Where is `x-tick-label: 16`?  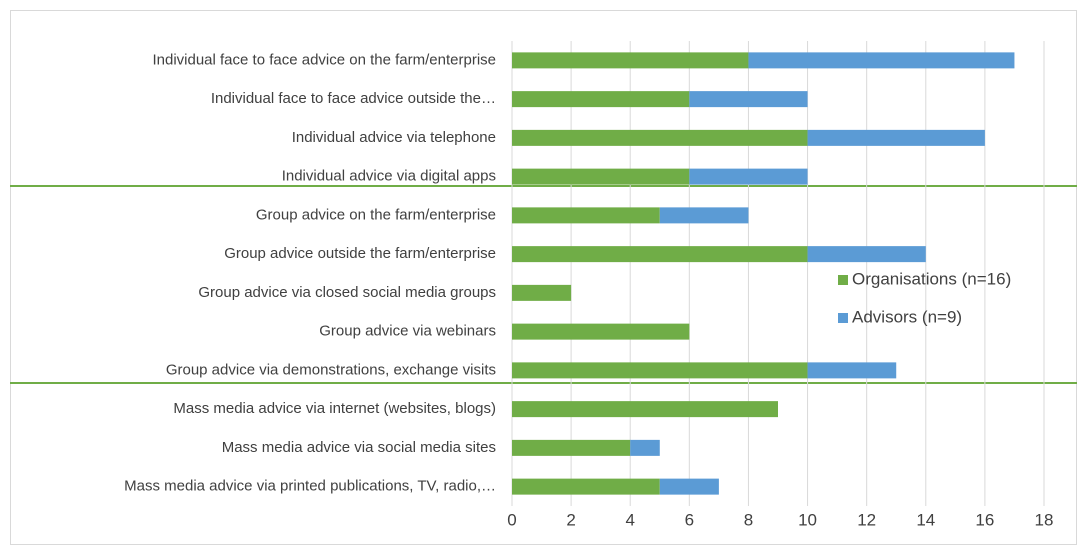
x-tick-label: 16 is located at coordinates (984, 519).